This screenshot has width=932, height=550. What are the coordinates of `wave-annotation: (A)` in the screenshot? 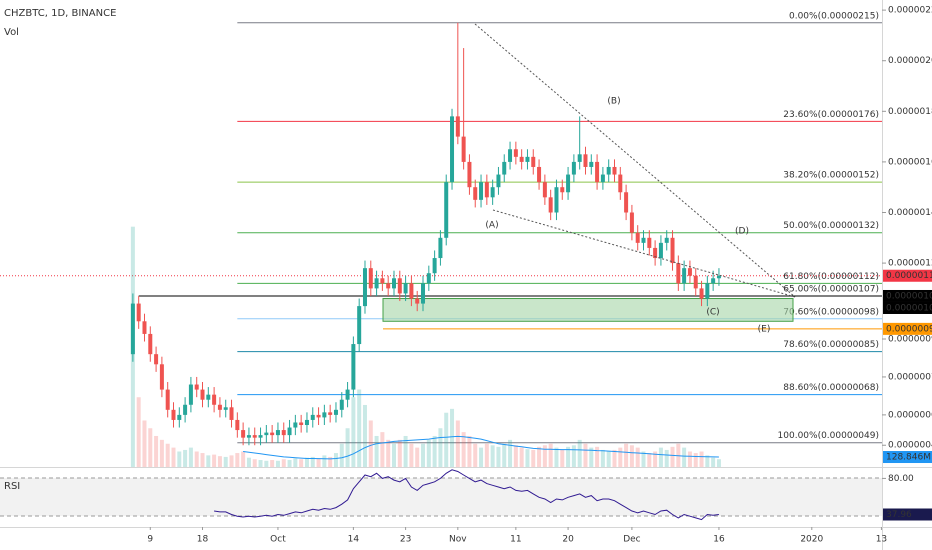 It's located at (491, 226).